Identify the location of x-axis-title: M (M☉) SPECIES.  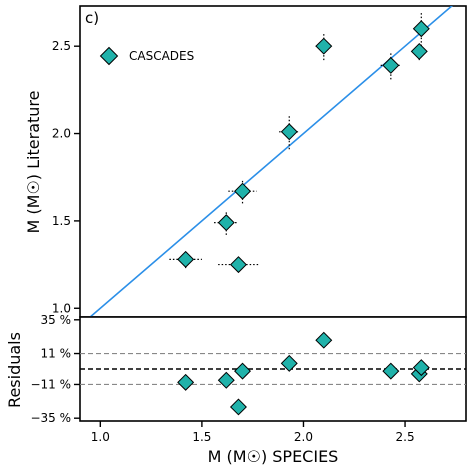
(273, 456).